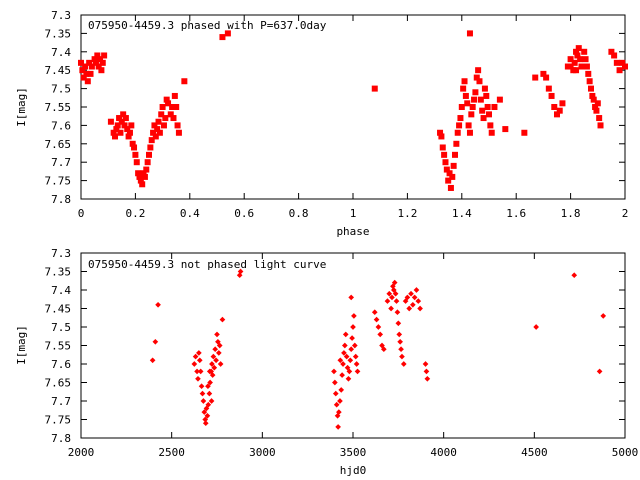 Image resolution: width=640 pixels, height=480 pixels. What do you see at coordinates (625, 452) in the screenshot?
I see `unphased-x-tick-label: 5000` at bounding box center [625, 452].